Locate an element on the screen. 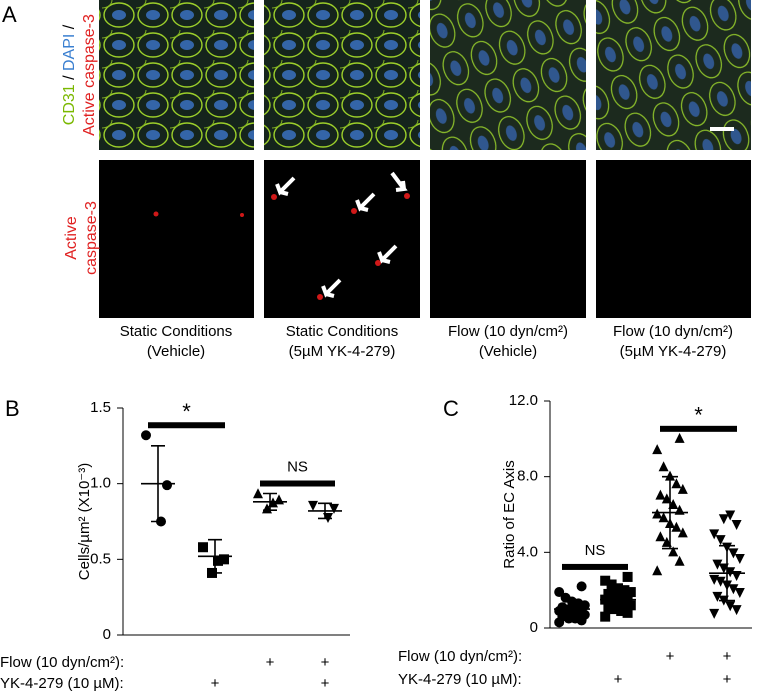  label-part: Active is located at coordinates (71, 238).